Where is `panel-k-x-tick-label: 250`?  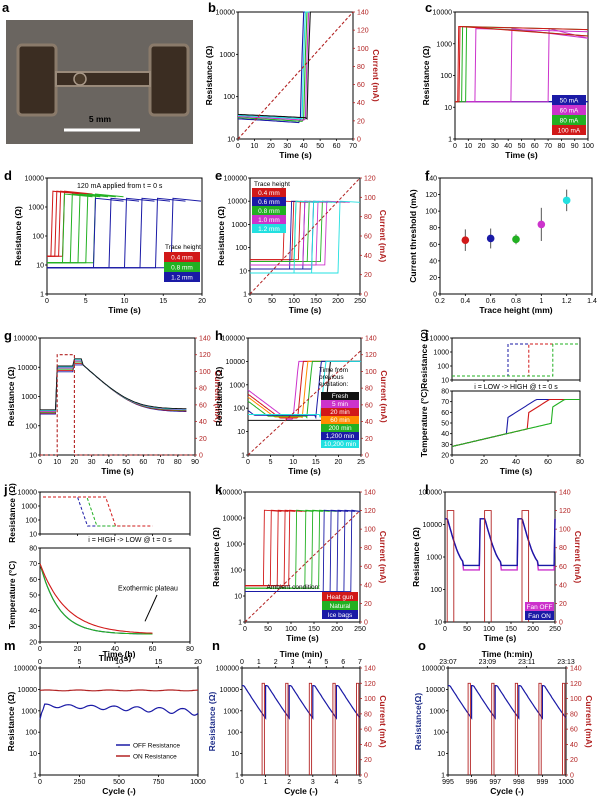
panel-k-x-tick-label: 250 is located at coordinates (360, 629).